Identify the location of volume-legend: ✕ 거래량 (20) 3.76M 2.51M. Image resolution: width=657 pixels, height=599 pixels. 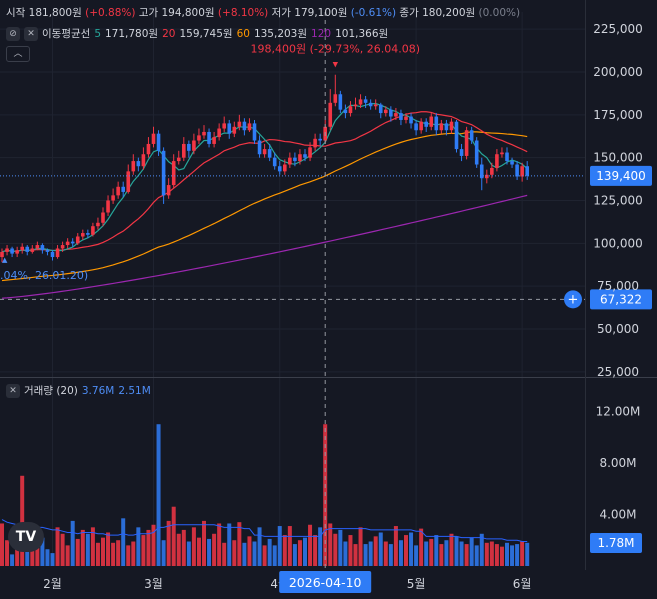
(78, 390).